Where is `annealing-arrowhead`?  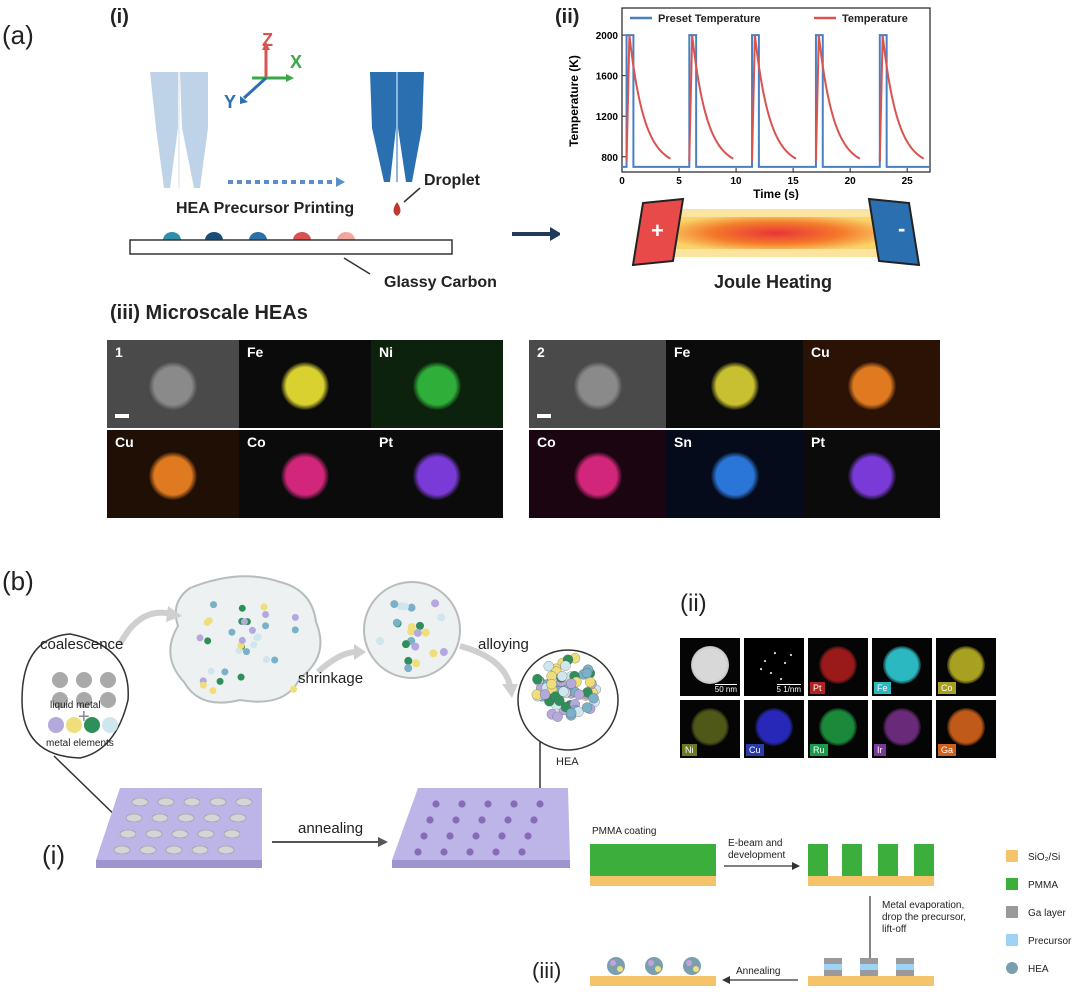
annealing-arrowhead is located at coordinates (383, 842).